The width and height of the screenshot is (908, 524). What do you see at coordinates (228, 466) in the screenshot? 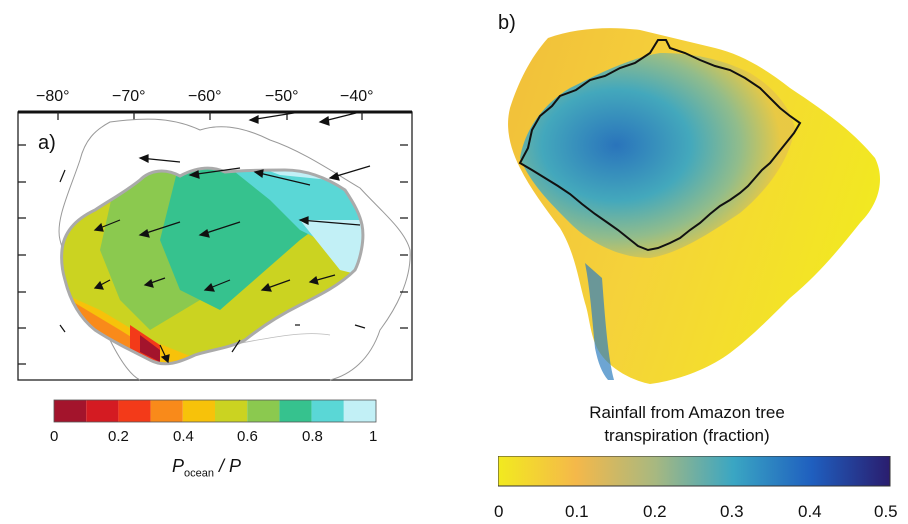
I see `colorbar-label-rest: / P` at bounding box center [228, 466].